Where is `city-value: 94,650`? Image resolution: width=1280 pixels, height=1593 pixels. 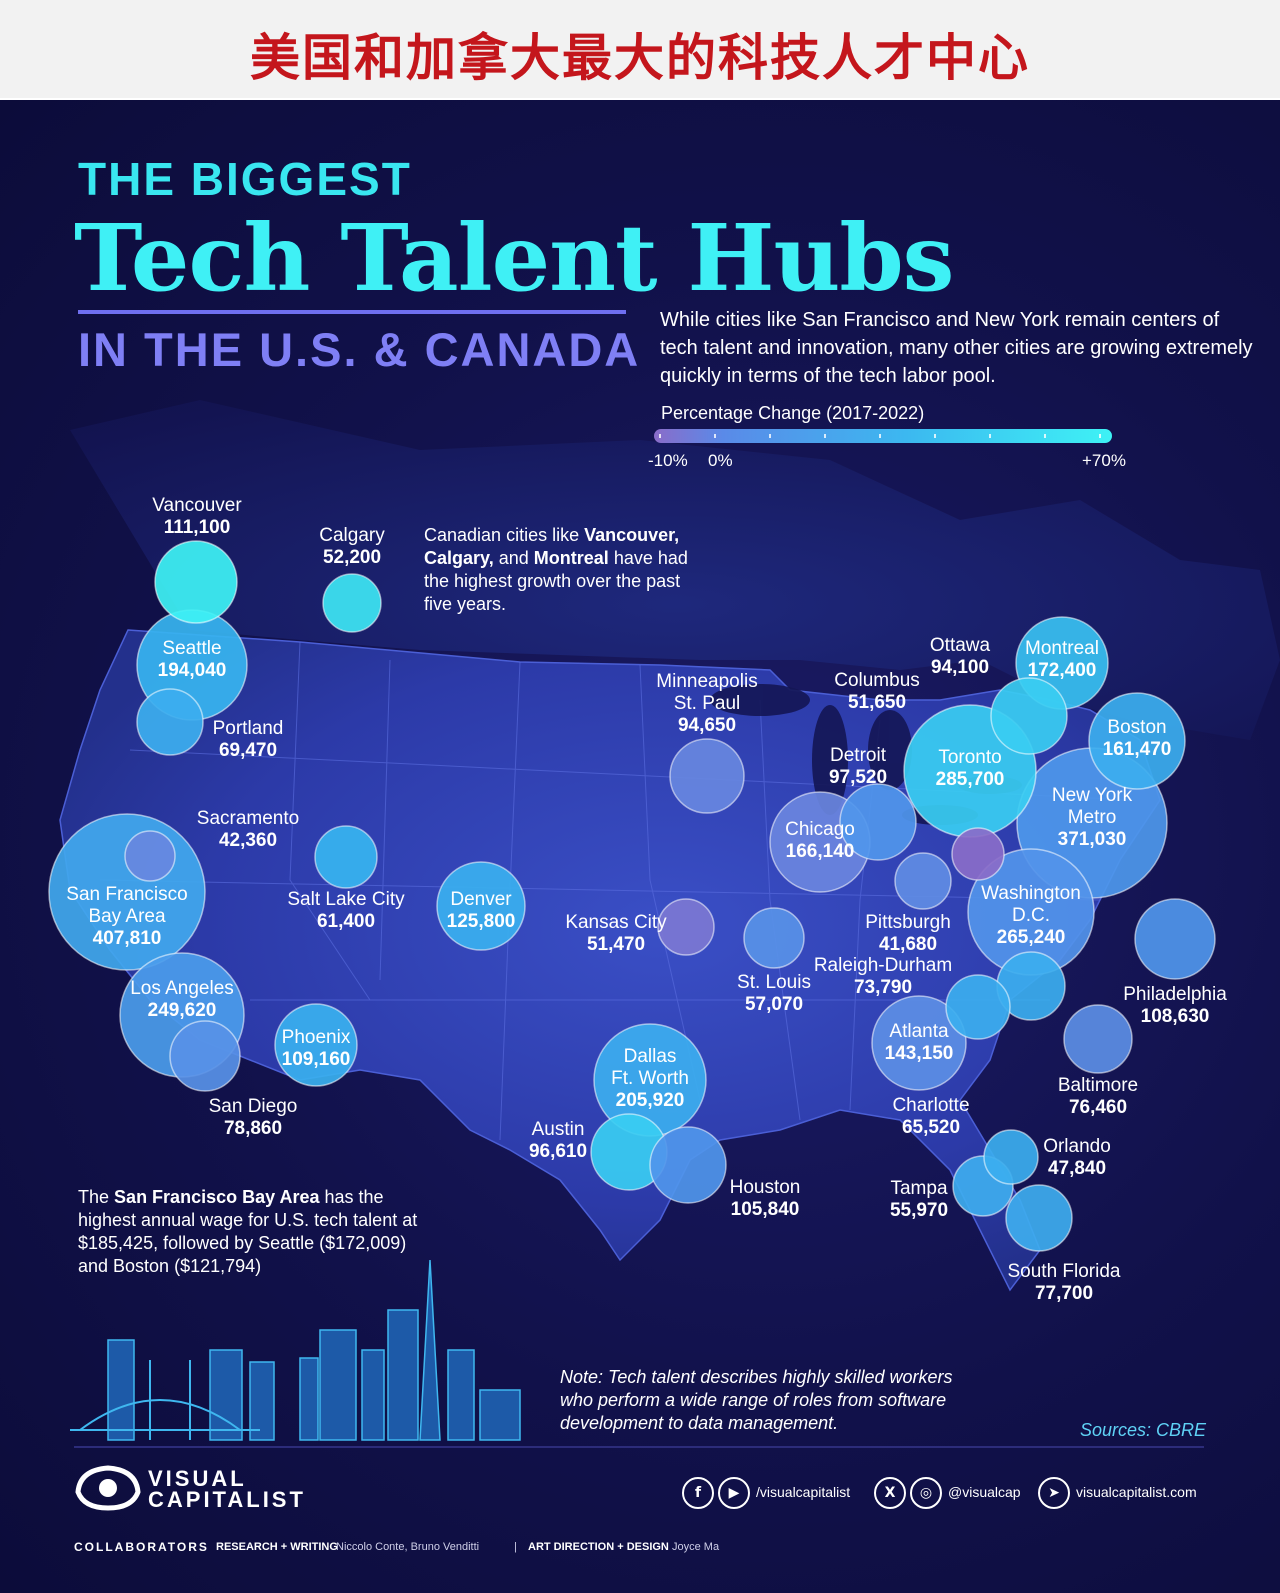
city-value: 94,650 is located at coordinates (707, 725).